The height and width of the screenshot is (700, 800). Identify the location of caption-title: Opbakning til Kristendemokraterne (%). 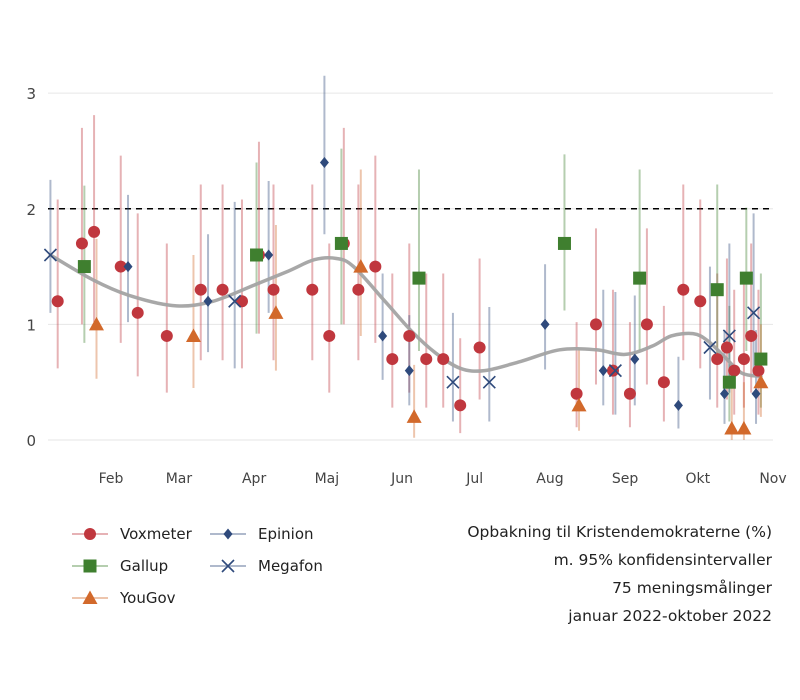
(619, 532).